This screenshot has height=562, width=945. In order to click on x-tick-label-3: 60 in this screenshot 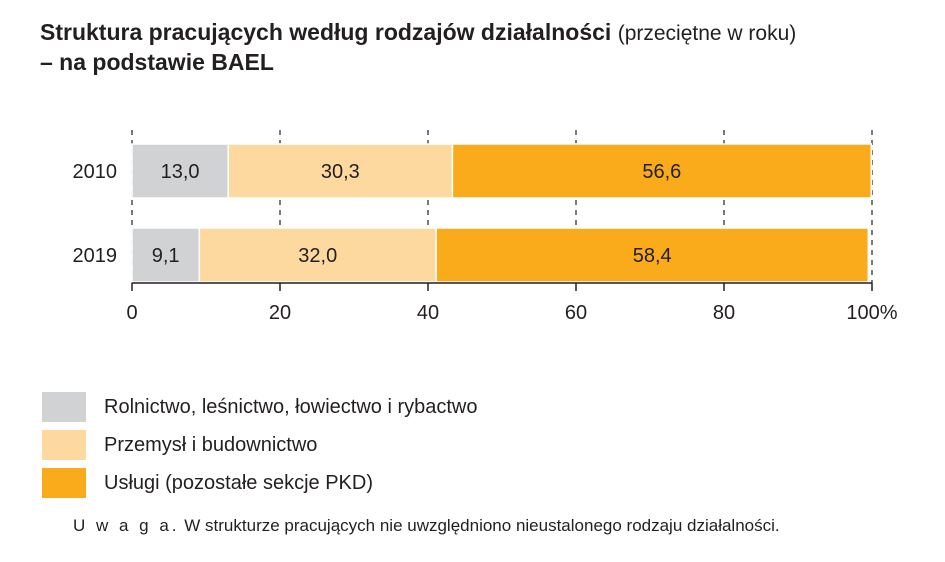, I will do `click(576, 313)`.